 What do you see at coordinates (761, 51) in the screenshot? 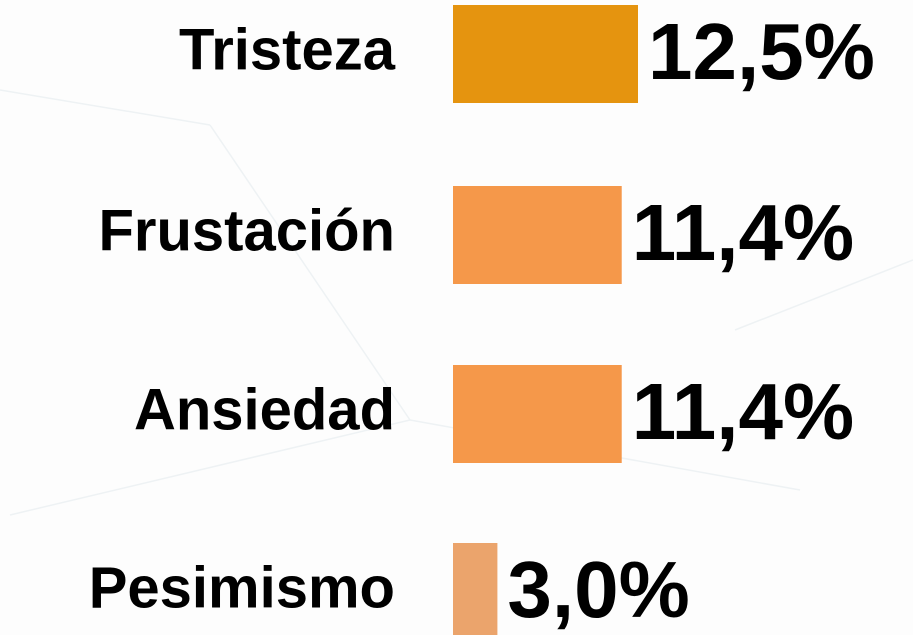
I see `value-label: 12,5%` at bounding box center [761, 51].